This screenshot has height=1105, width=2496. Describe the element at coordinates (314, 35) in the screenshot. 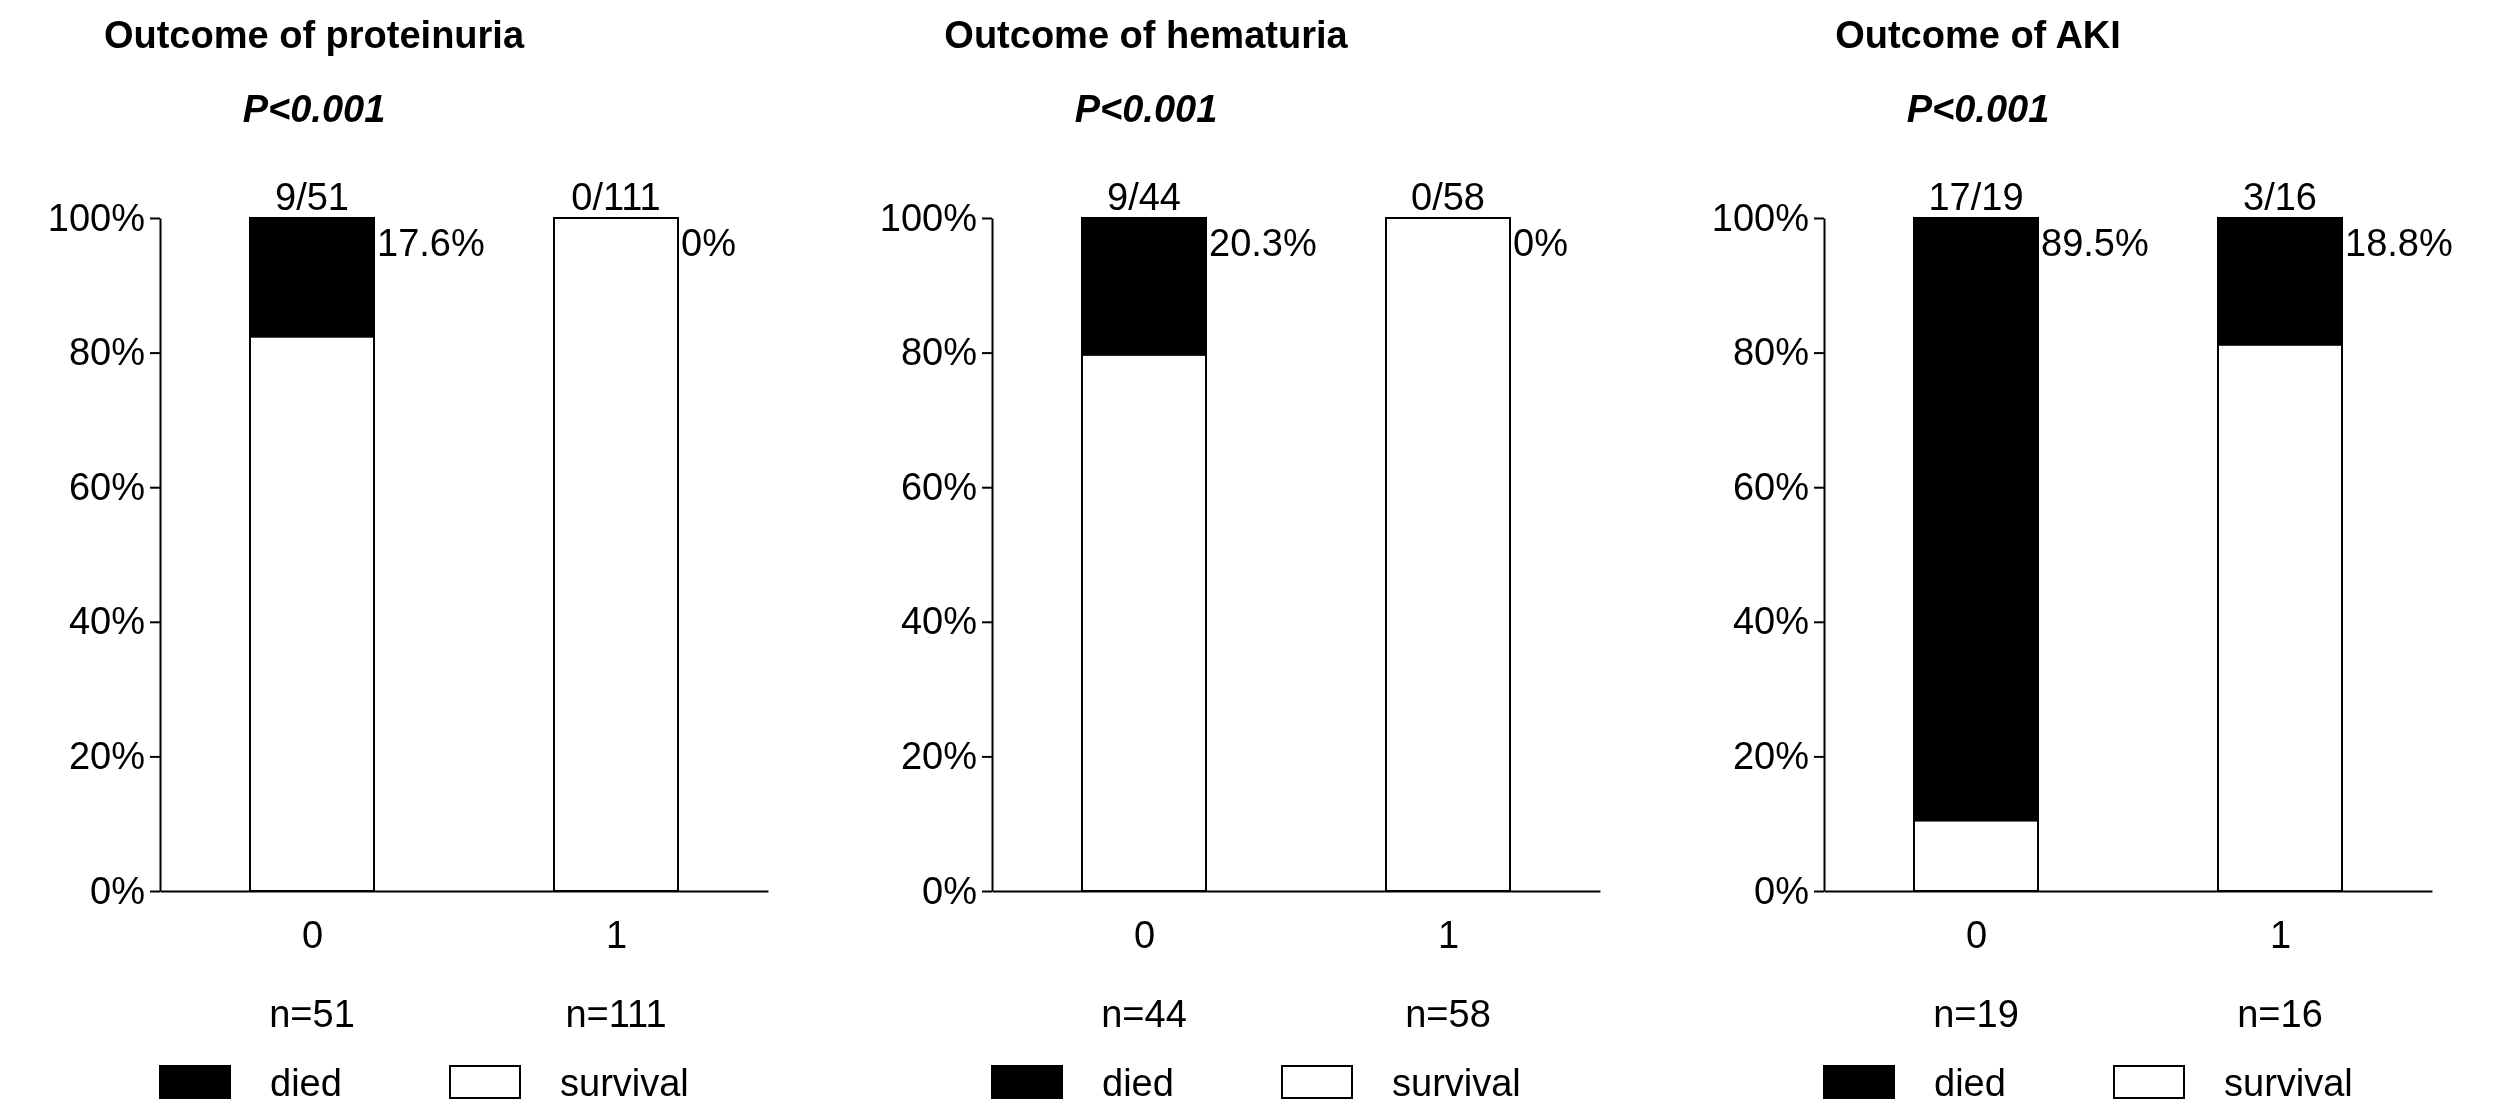

I see `chart-title: Outcome of proteinuria` at that location.